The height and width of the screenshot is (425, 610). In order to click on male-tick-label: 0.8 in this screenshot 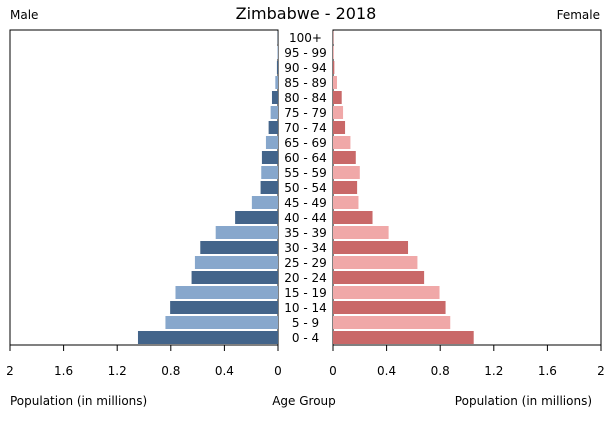, I will do `click(170, 371)`.